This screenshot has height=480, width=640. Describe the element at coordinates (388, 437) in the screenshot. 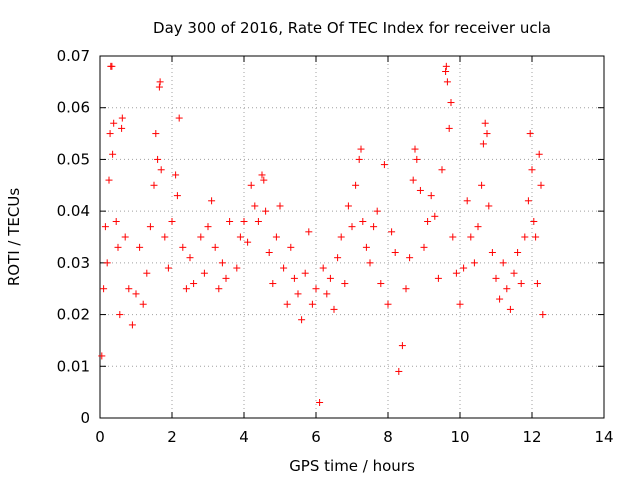

I see `x-tick-label: 8` at that location.